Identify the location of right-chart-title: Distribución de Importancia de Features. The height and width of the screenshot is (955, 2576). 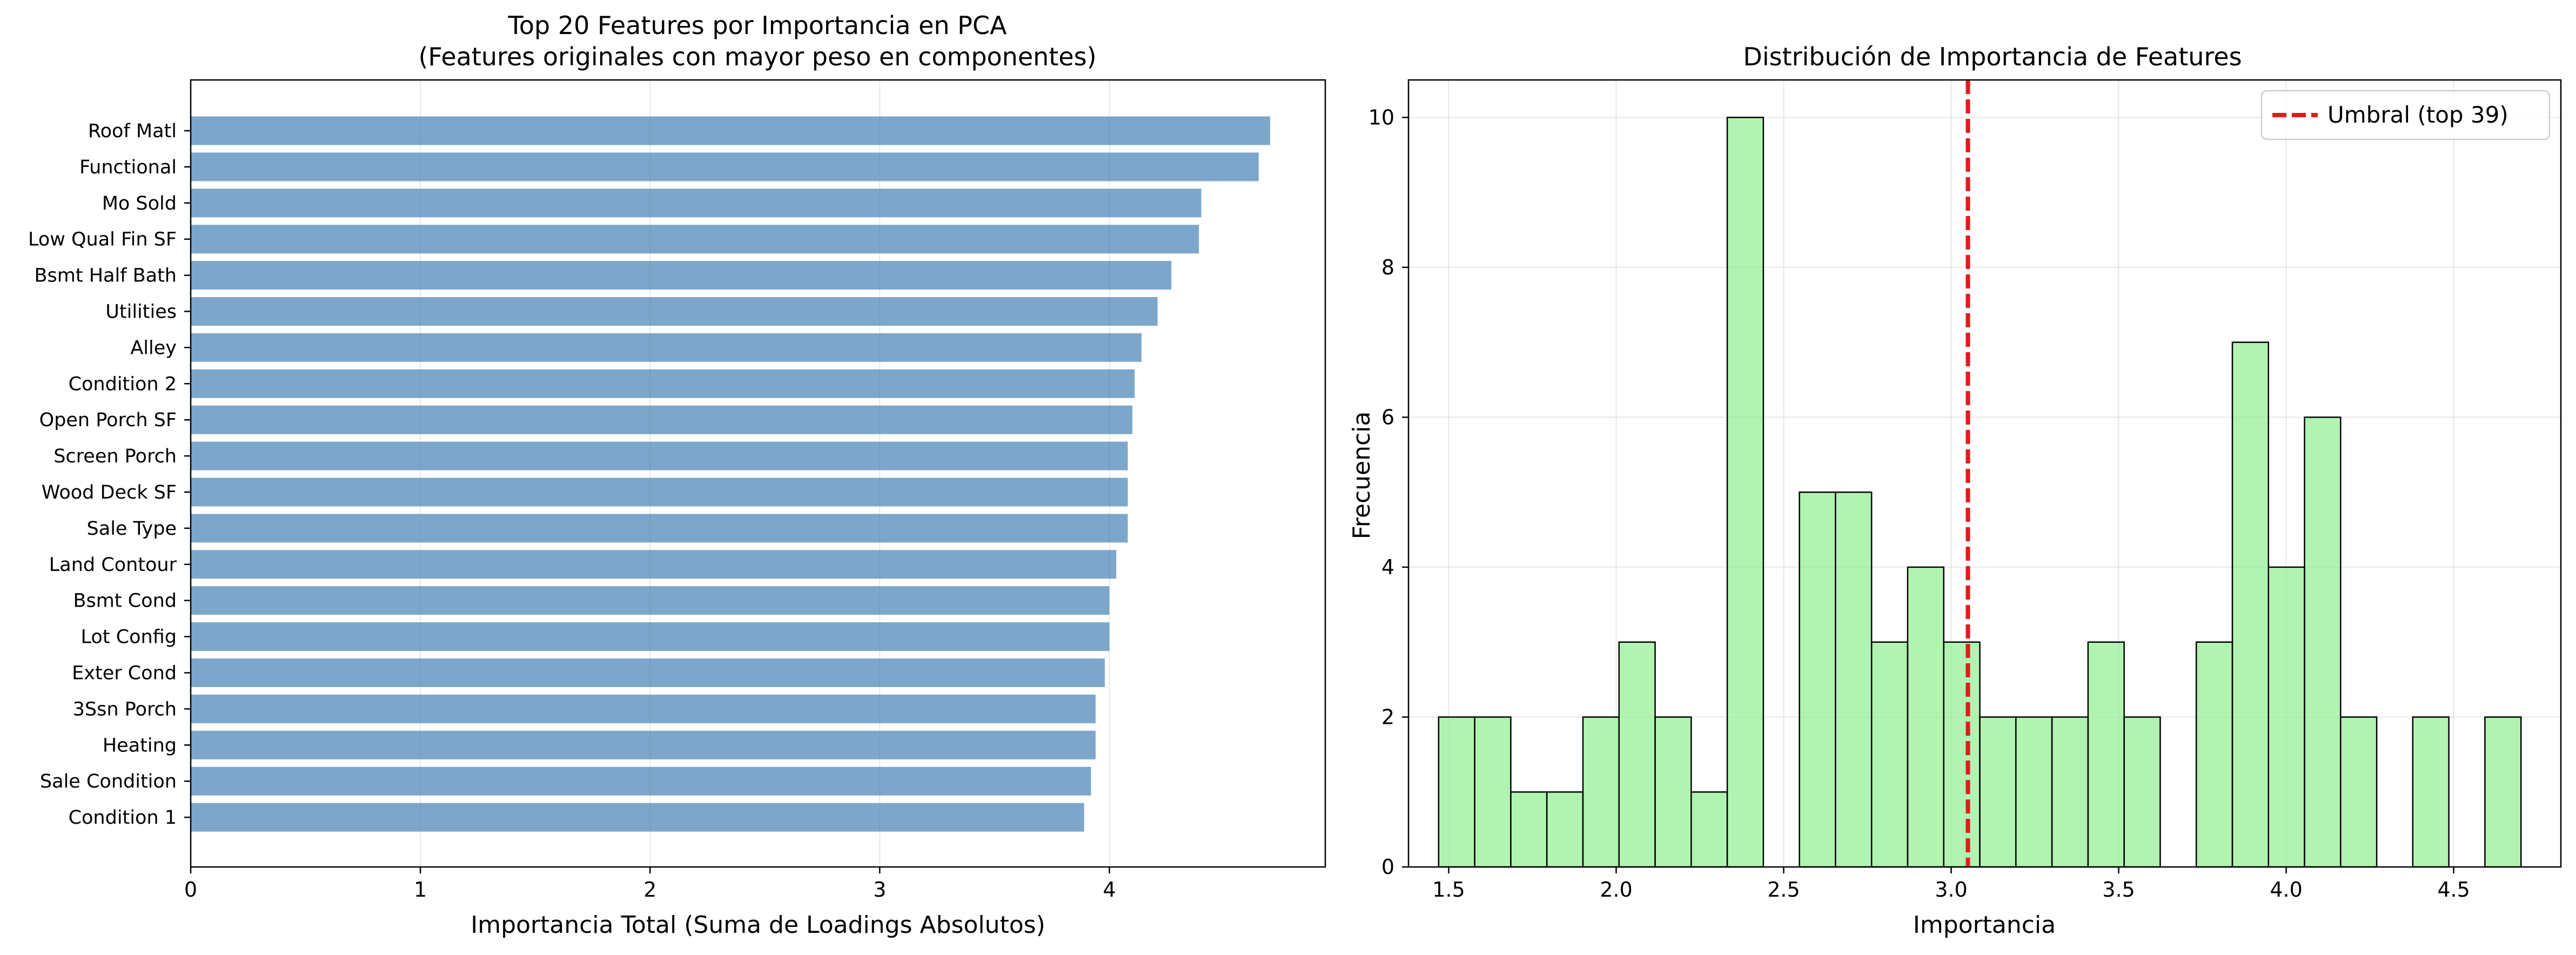
(1993, 56).